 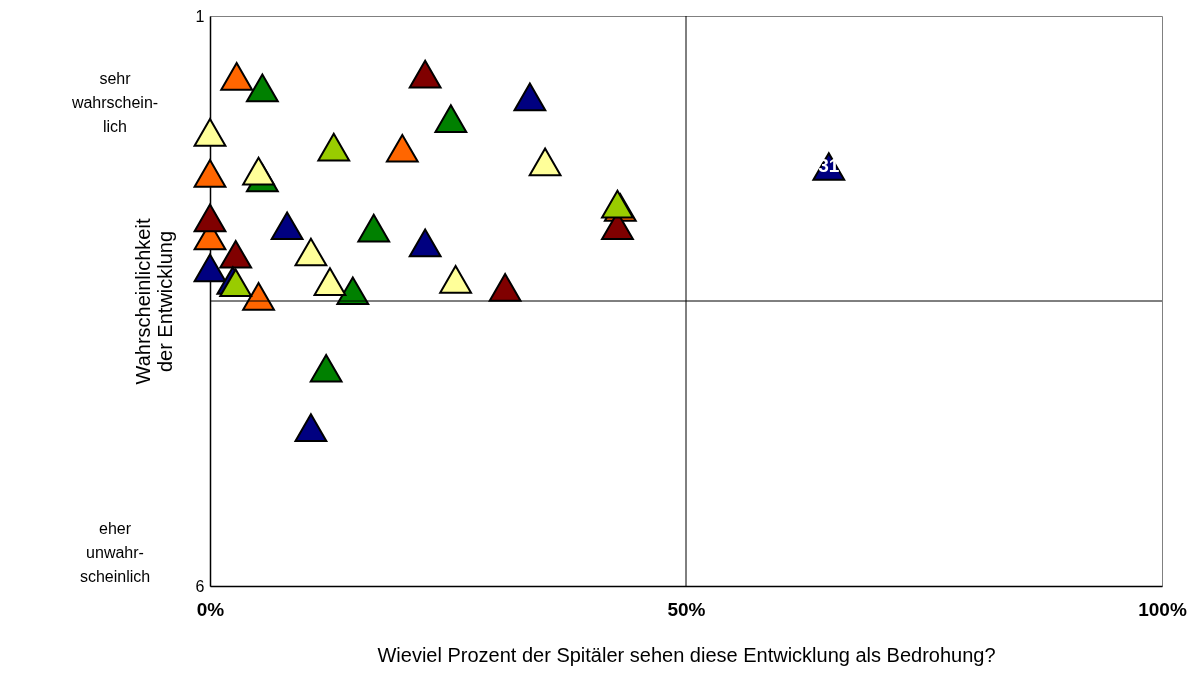 I want to click on x-tick-label: 0%, so click(x=210, y=609).